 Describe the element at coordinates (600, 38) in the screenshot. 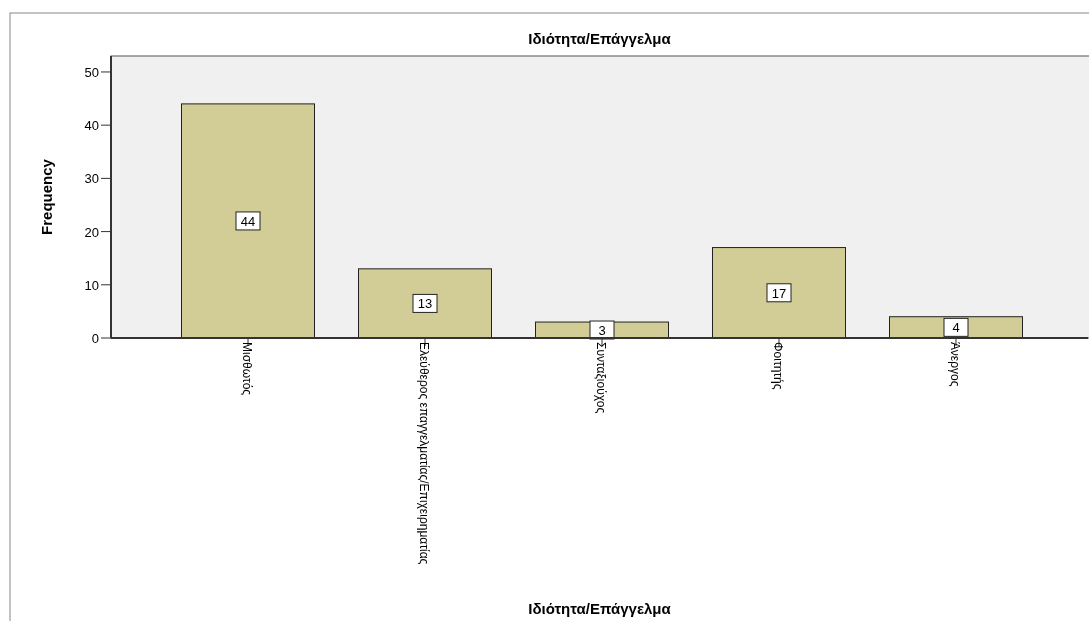

I see `chart-title: Ιδιότητα/Επάγγελμα` at that location.